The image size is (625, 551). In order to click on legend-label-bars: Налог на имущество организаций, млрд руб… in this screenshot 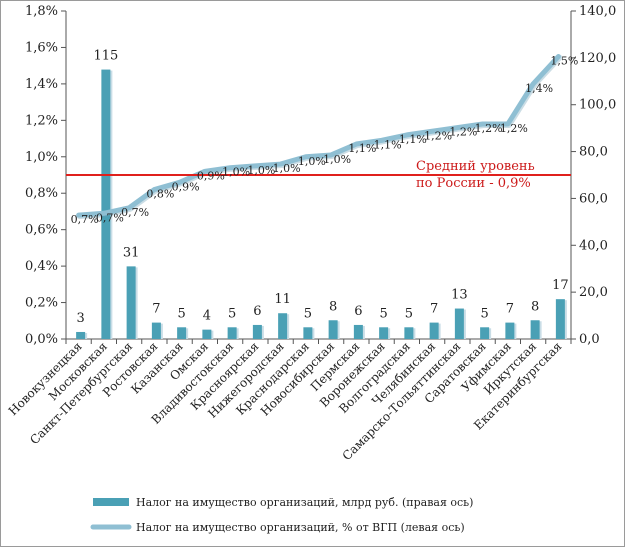, I will do `click(304, 502)`.